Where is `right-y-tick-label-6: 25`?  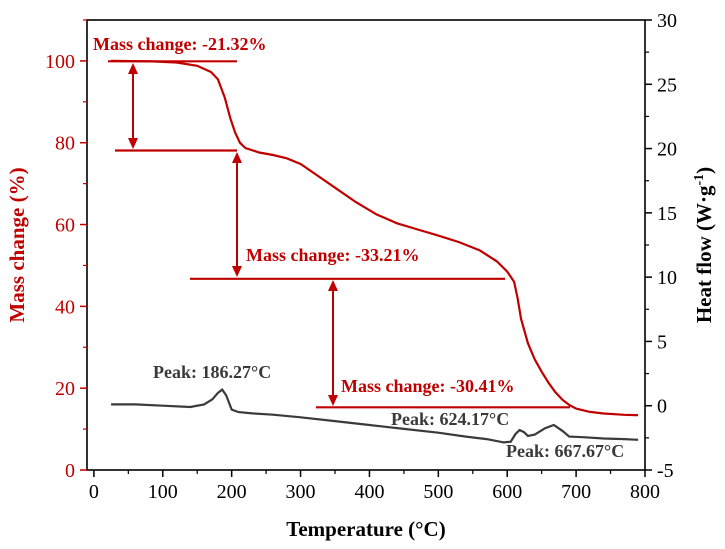
right-y-tick-label-6: 25 is located at coordinates (667, 85).